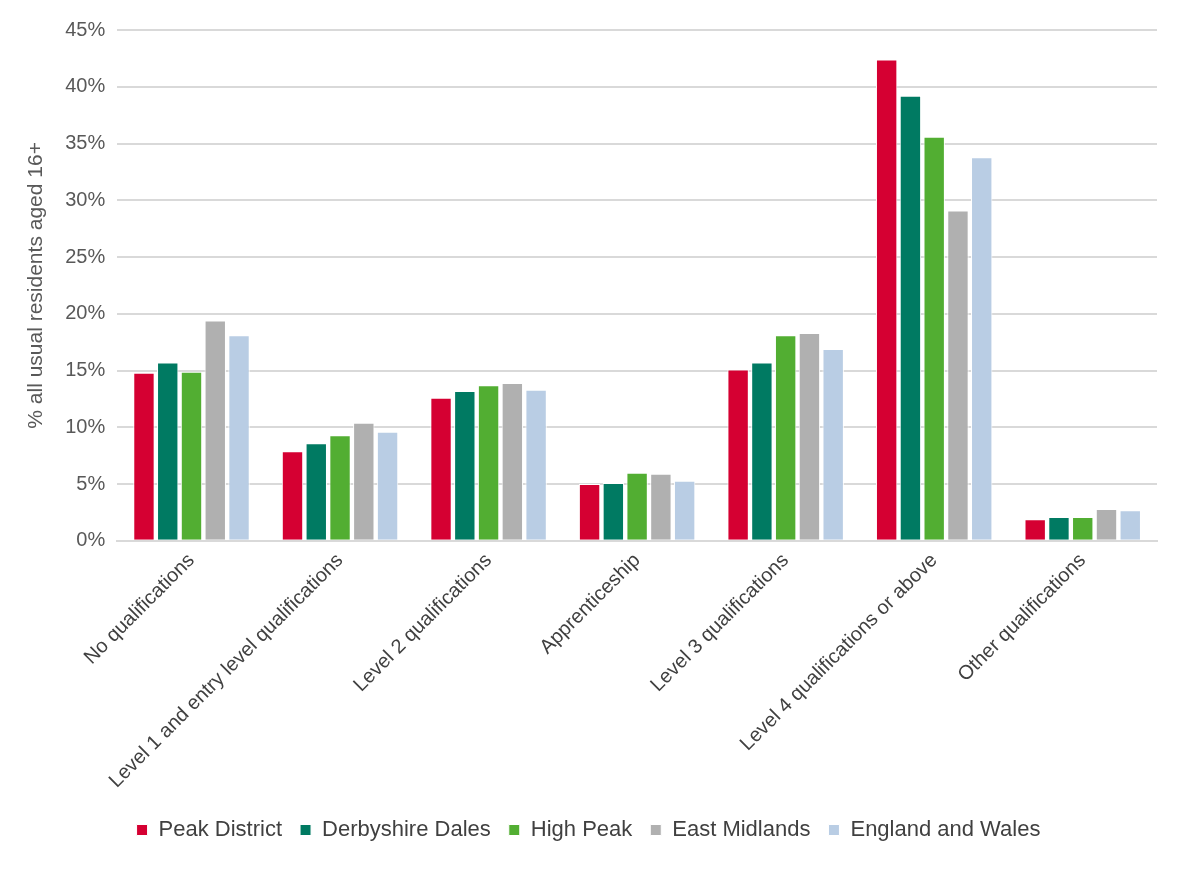 Image resolution: width=1187 pixels, height=871 pixels. I want to click on legend-label: East Midlands, so click(741, 829).